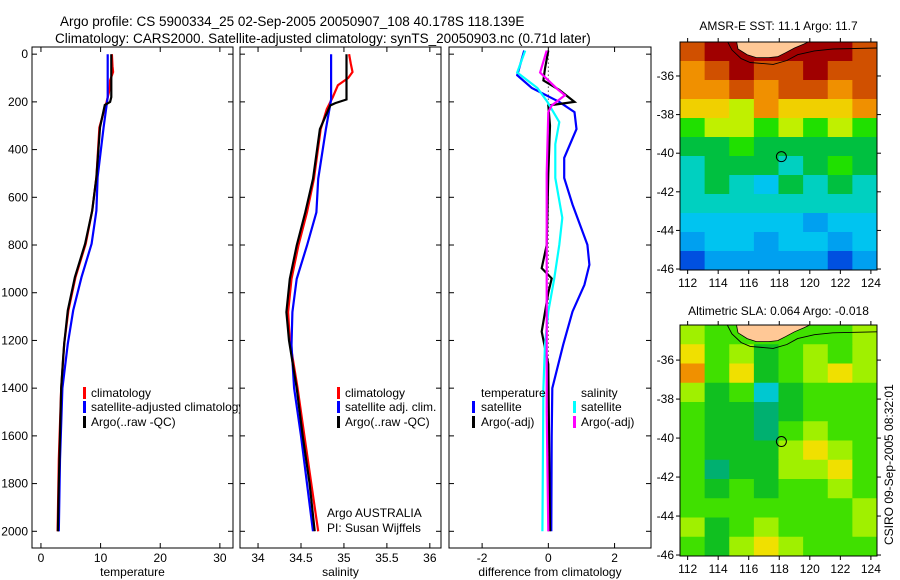  Describe the element at coordinates (18, 245) in the screenshot. I see `y-tick-label: 800` at that location.